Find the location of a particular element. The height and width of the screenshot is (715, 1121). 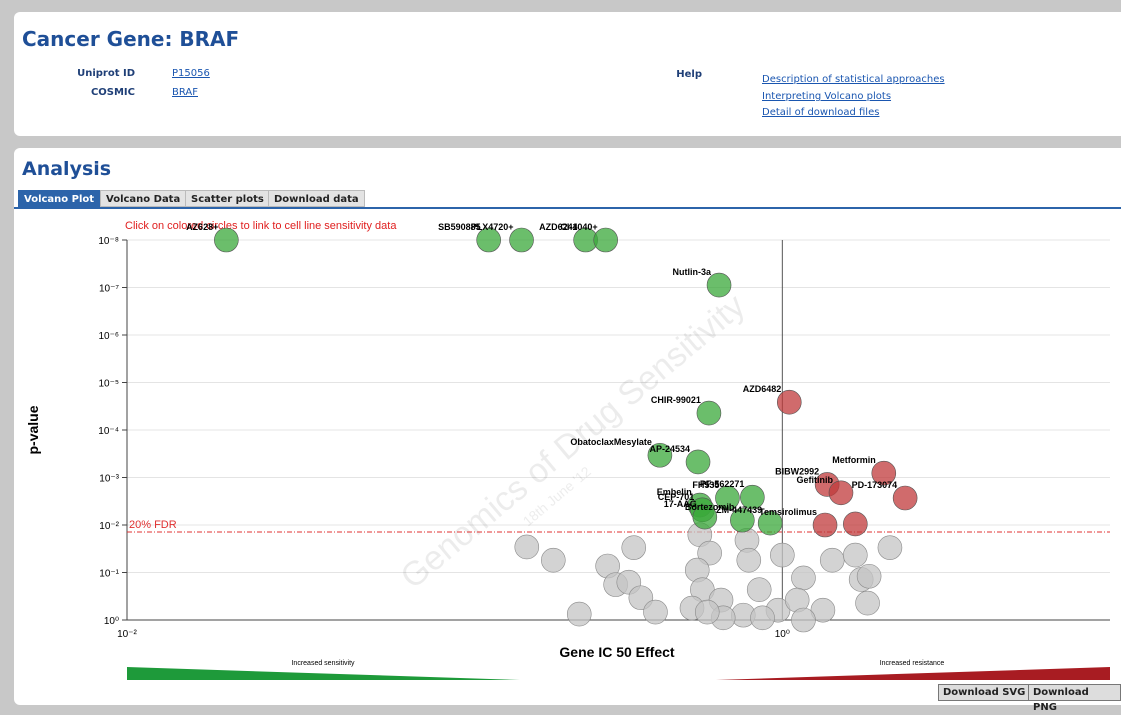

tab: Download data is located at coordinates (316, 198).